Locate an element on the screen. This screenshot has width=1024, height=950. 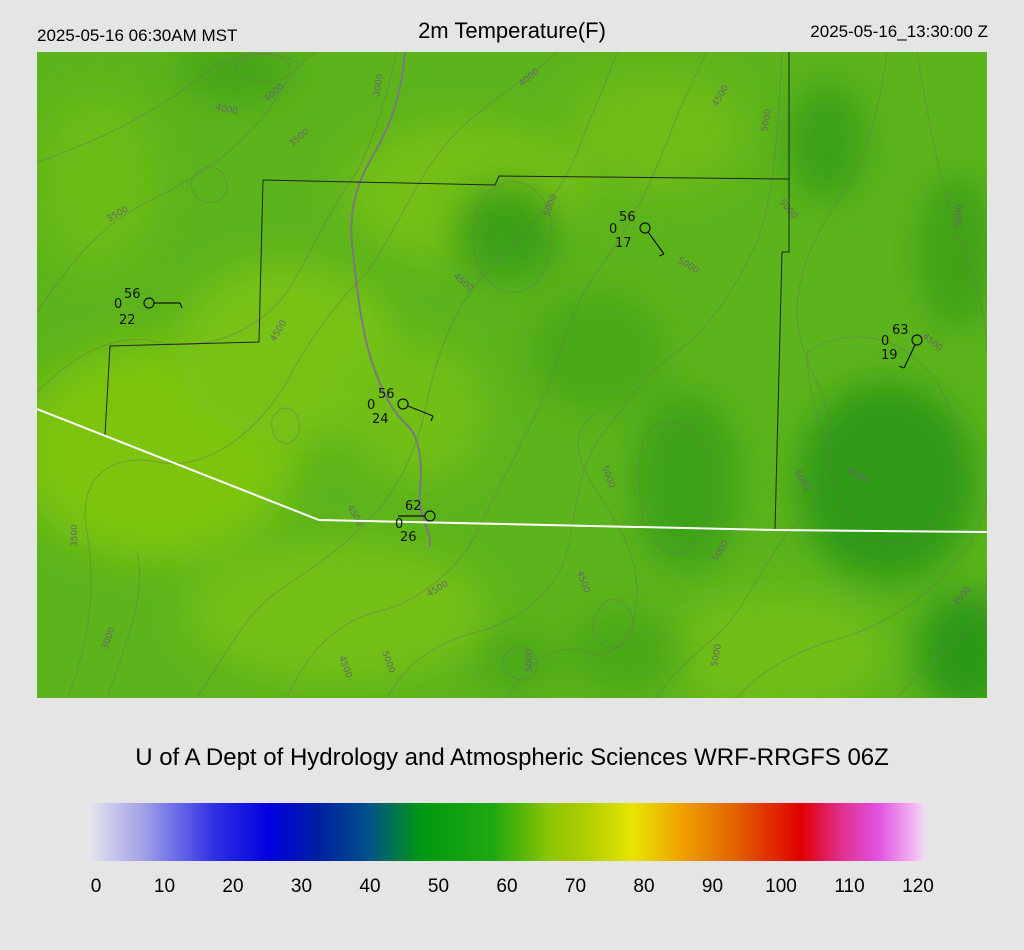
colorbar-tick-label: 90 is located at coordinates (712, 886).